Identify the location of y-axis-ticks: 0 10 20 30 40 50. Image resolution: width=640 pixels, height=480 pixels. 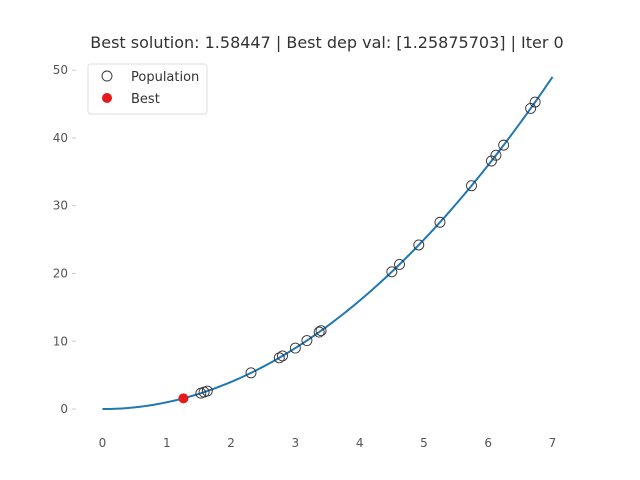
(64, 239).